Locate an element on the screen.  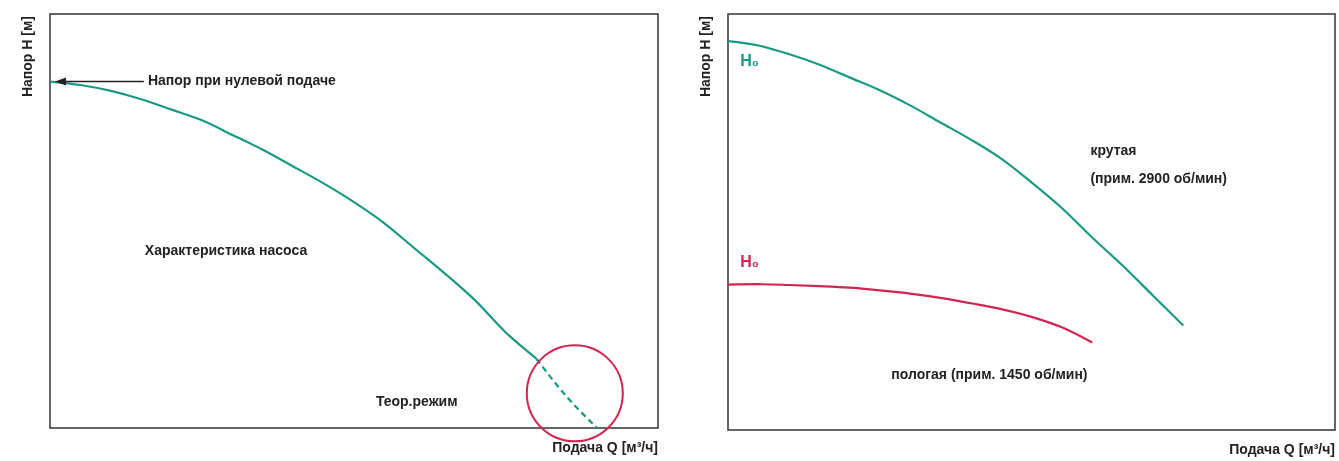
series-label: пологая (прим. 1450 об/мин) is located at coordinates (989, 373).